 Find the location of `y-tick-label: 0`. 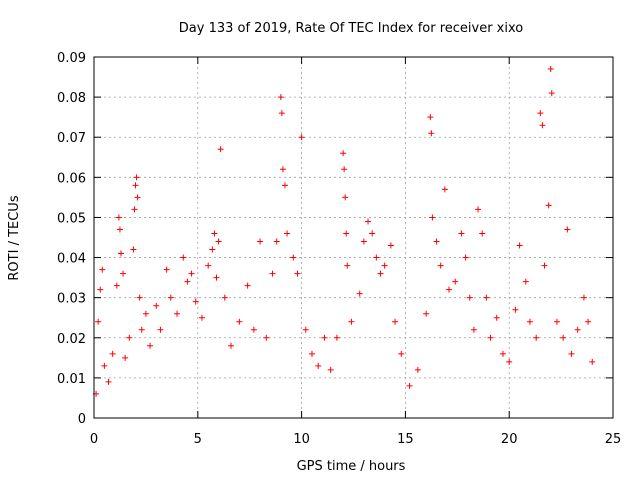

y-tick-label: 0 is located at coordinates (82, 419).